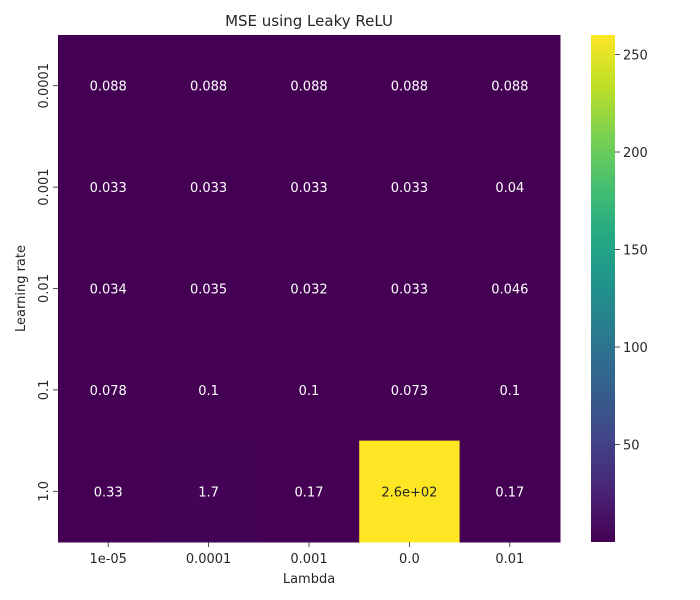 This screenshot has height=600, width=700. I want to click on cell-value-label-r0-c4: 0.088, so click(509, 87).